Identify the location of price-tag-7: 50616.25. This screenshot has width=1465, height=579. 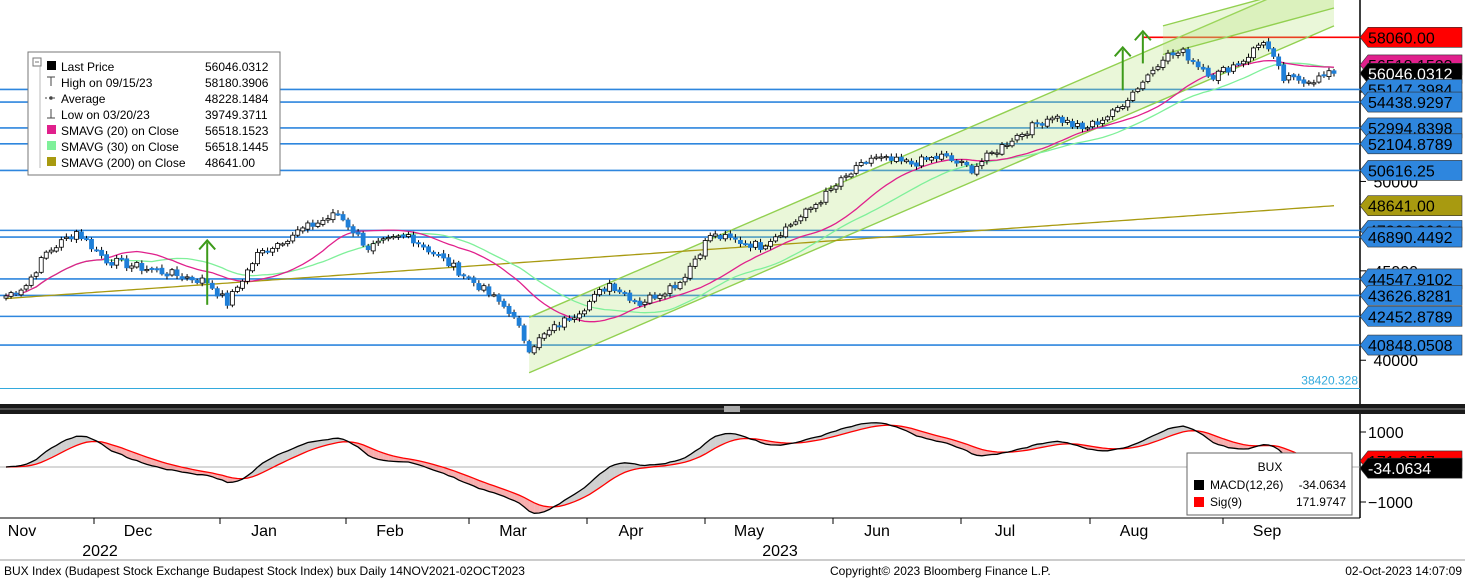
(1411, 170).